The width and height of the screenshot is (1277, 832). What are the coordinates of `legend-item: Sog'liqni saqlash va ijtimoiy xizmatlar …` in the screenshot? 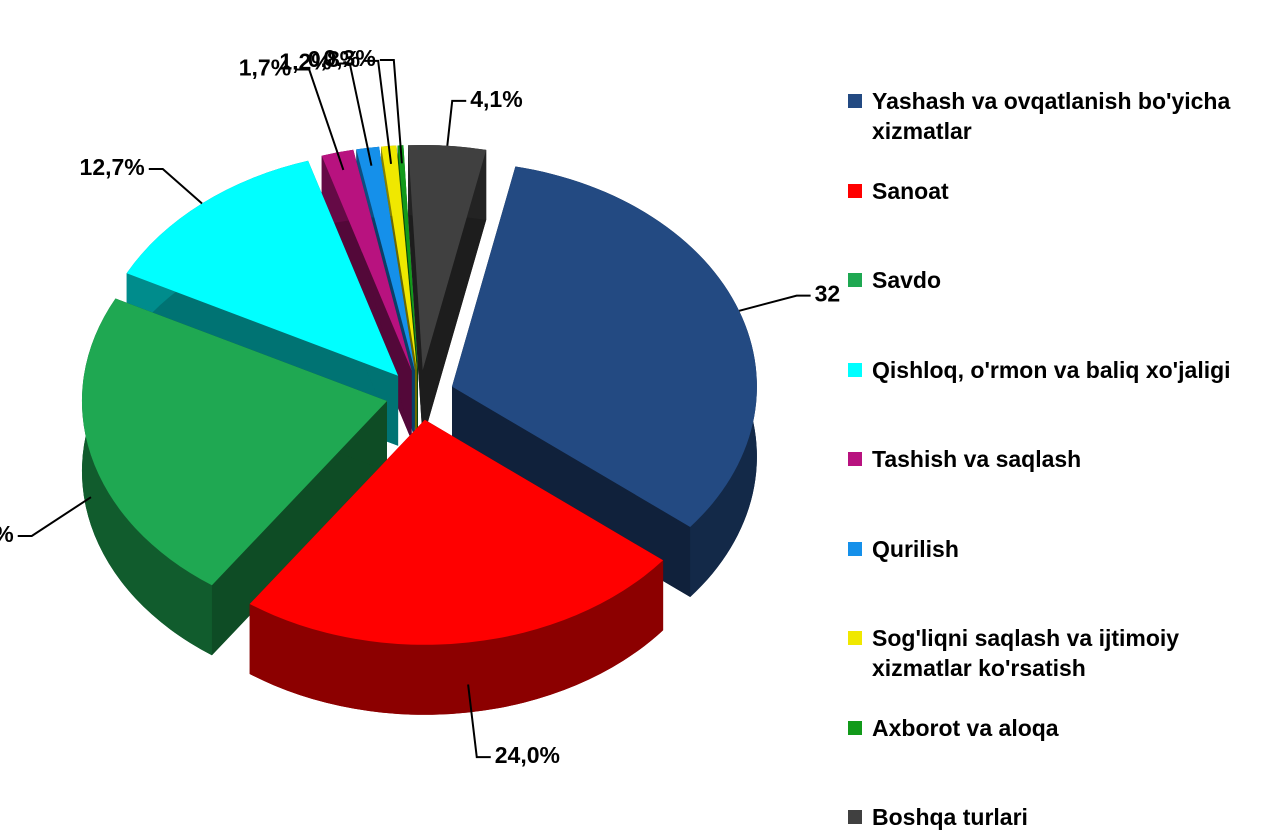 It's located at (1053, 653).